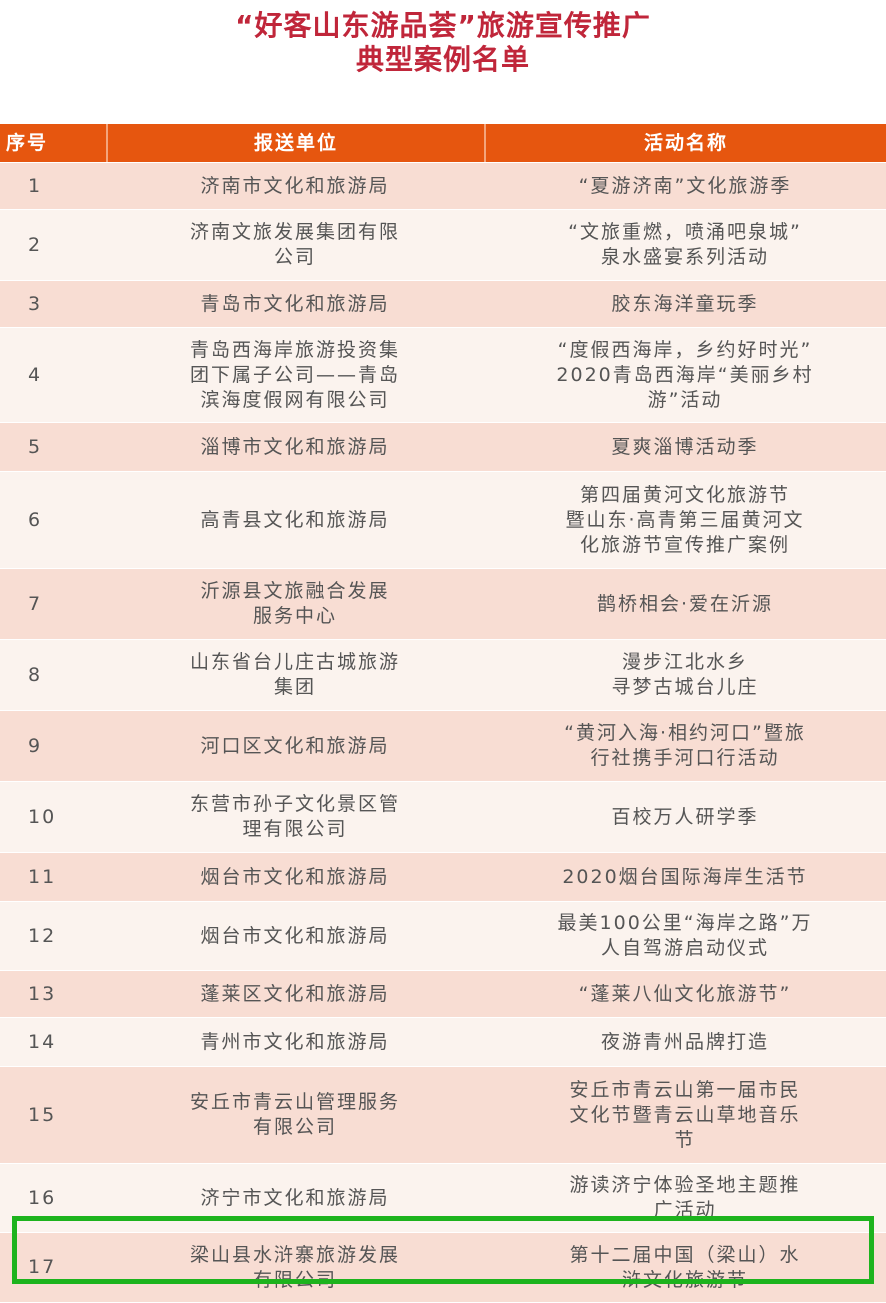 The width and height of the screenshot is (886, 1303). I want to click on row-number: 3, so click(35, 303).